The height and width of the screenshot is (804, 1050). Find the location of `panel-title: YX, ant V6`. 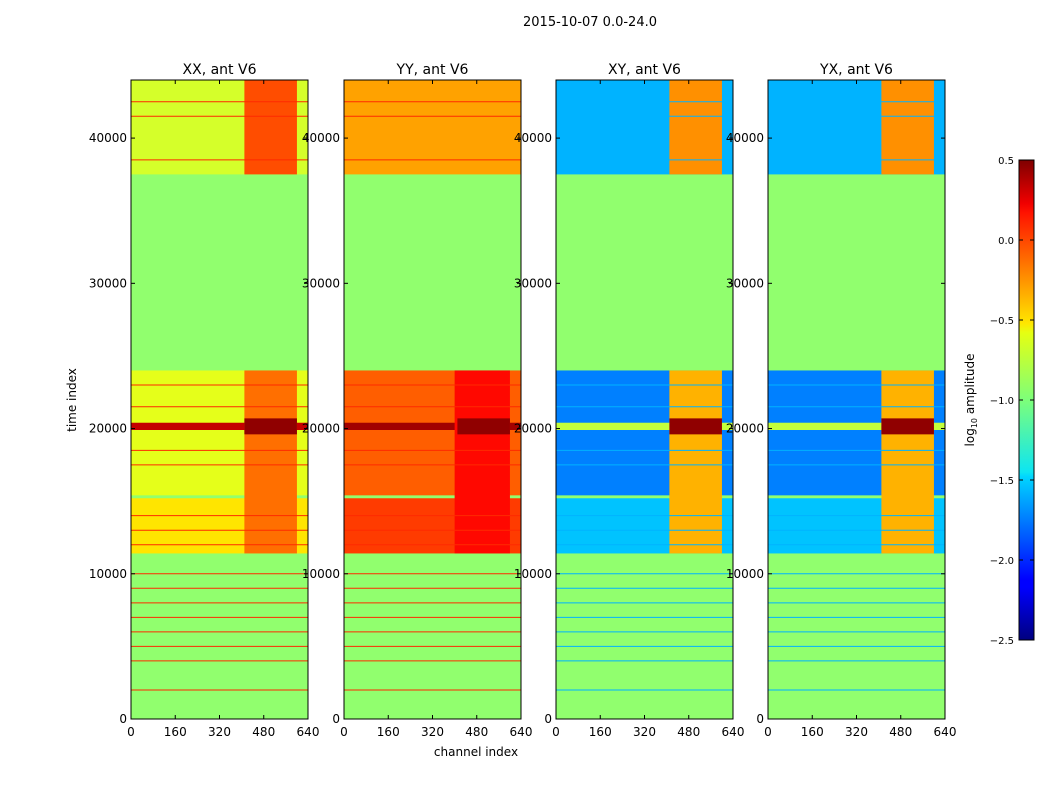

panel-title: YX, ant V6 is located at coordinates (856, 70).